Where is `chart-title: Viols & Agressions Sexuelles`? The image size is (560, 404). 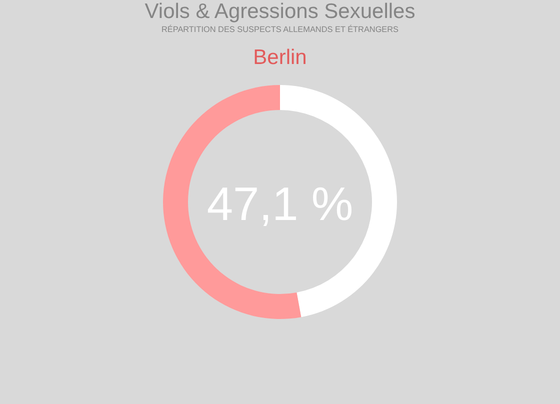
chart-title: Viols & Agressions Sexuelles is located at coordinates (280, 11).